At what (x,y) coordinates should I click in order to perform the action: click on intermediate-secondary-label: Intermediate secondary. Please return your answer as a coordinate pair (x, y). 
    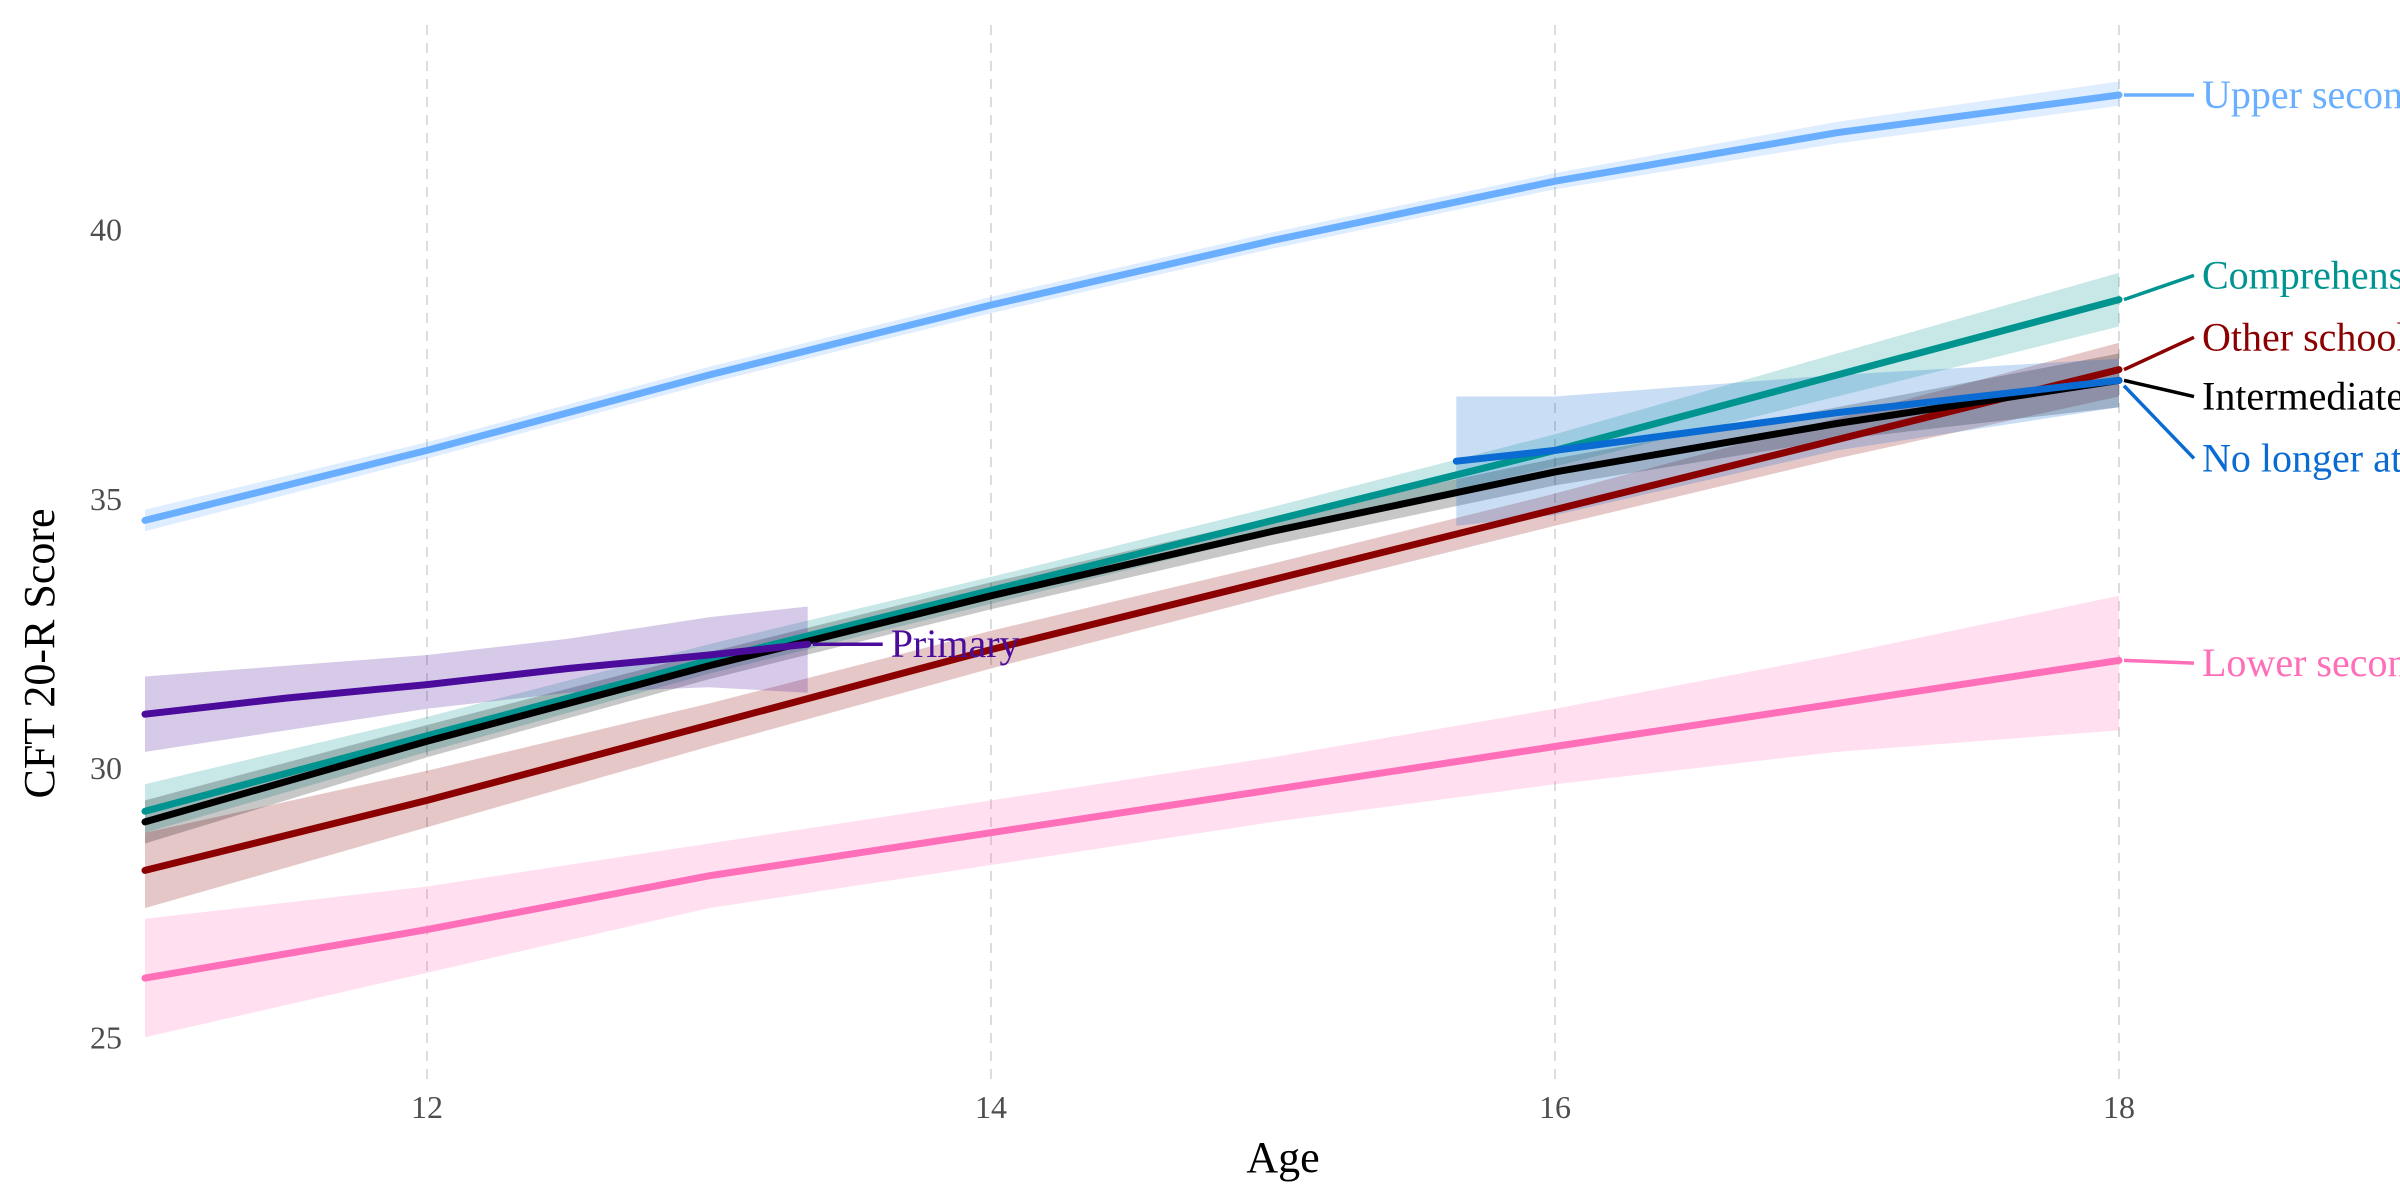
    Looking at the image, I should click on (2301, 396).